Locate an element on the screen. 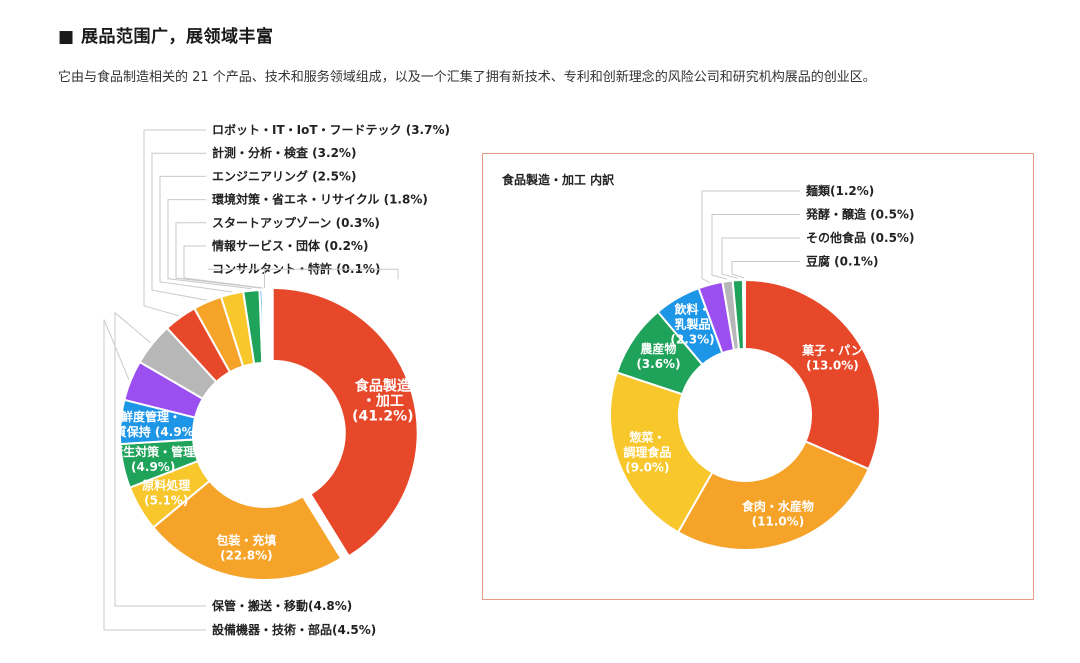  main-inner-label-0: 食品製造 is located at coordinates (383, 386).